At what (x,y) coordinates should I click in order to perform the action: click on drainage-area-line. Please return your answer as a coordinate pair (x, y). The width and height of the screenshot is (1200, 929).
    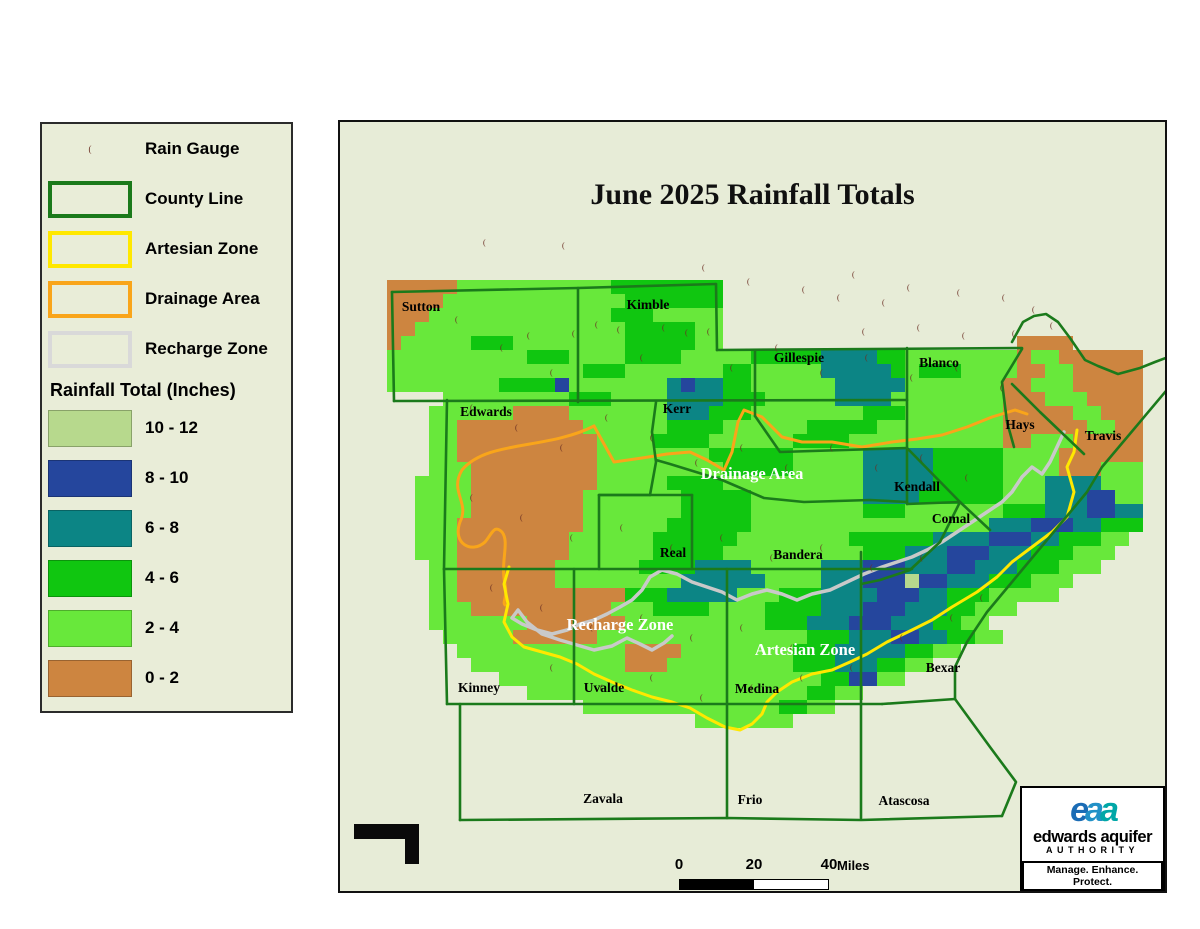
    Looking at the image, I should click on (810, 440).